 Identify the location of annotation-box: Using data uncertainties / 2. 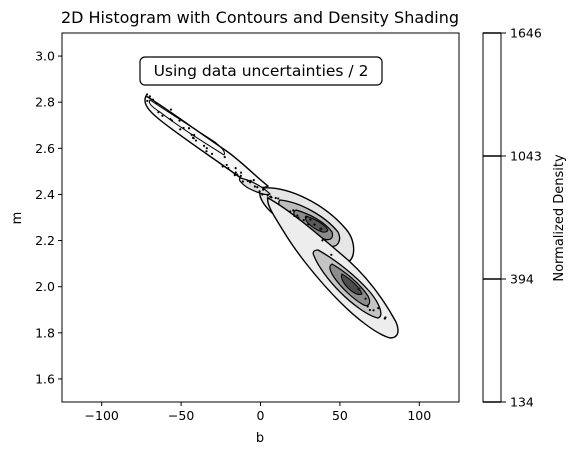
(261, 71).